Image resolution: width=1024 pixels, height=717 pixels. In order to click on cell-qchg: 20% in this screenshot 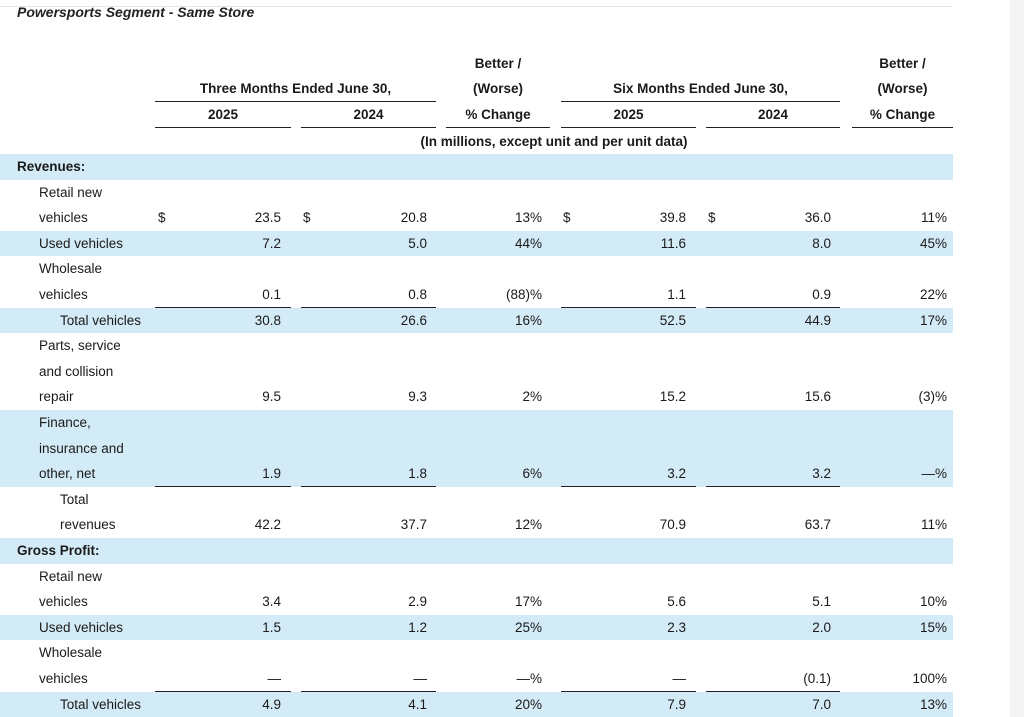, I will do `click(528, 704)`.